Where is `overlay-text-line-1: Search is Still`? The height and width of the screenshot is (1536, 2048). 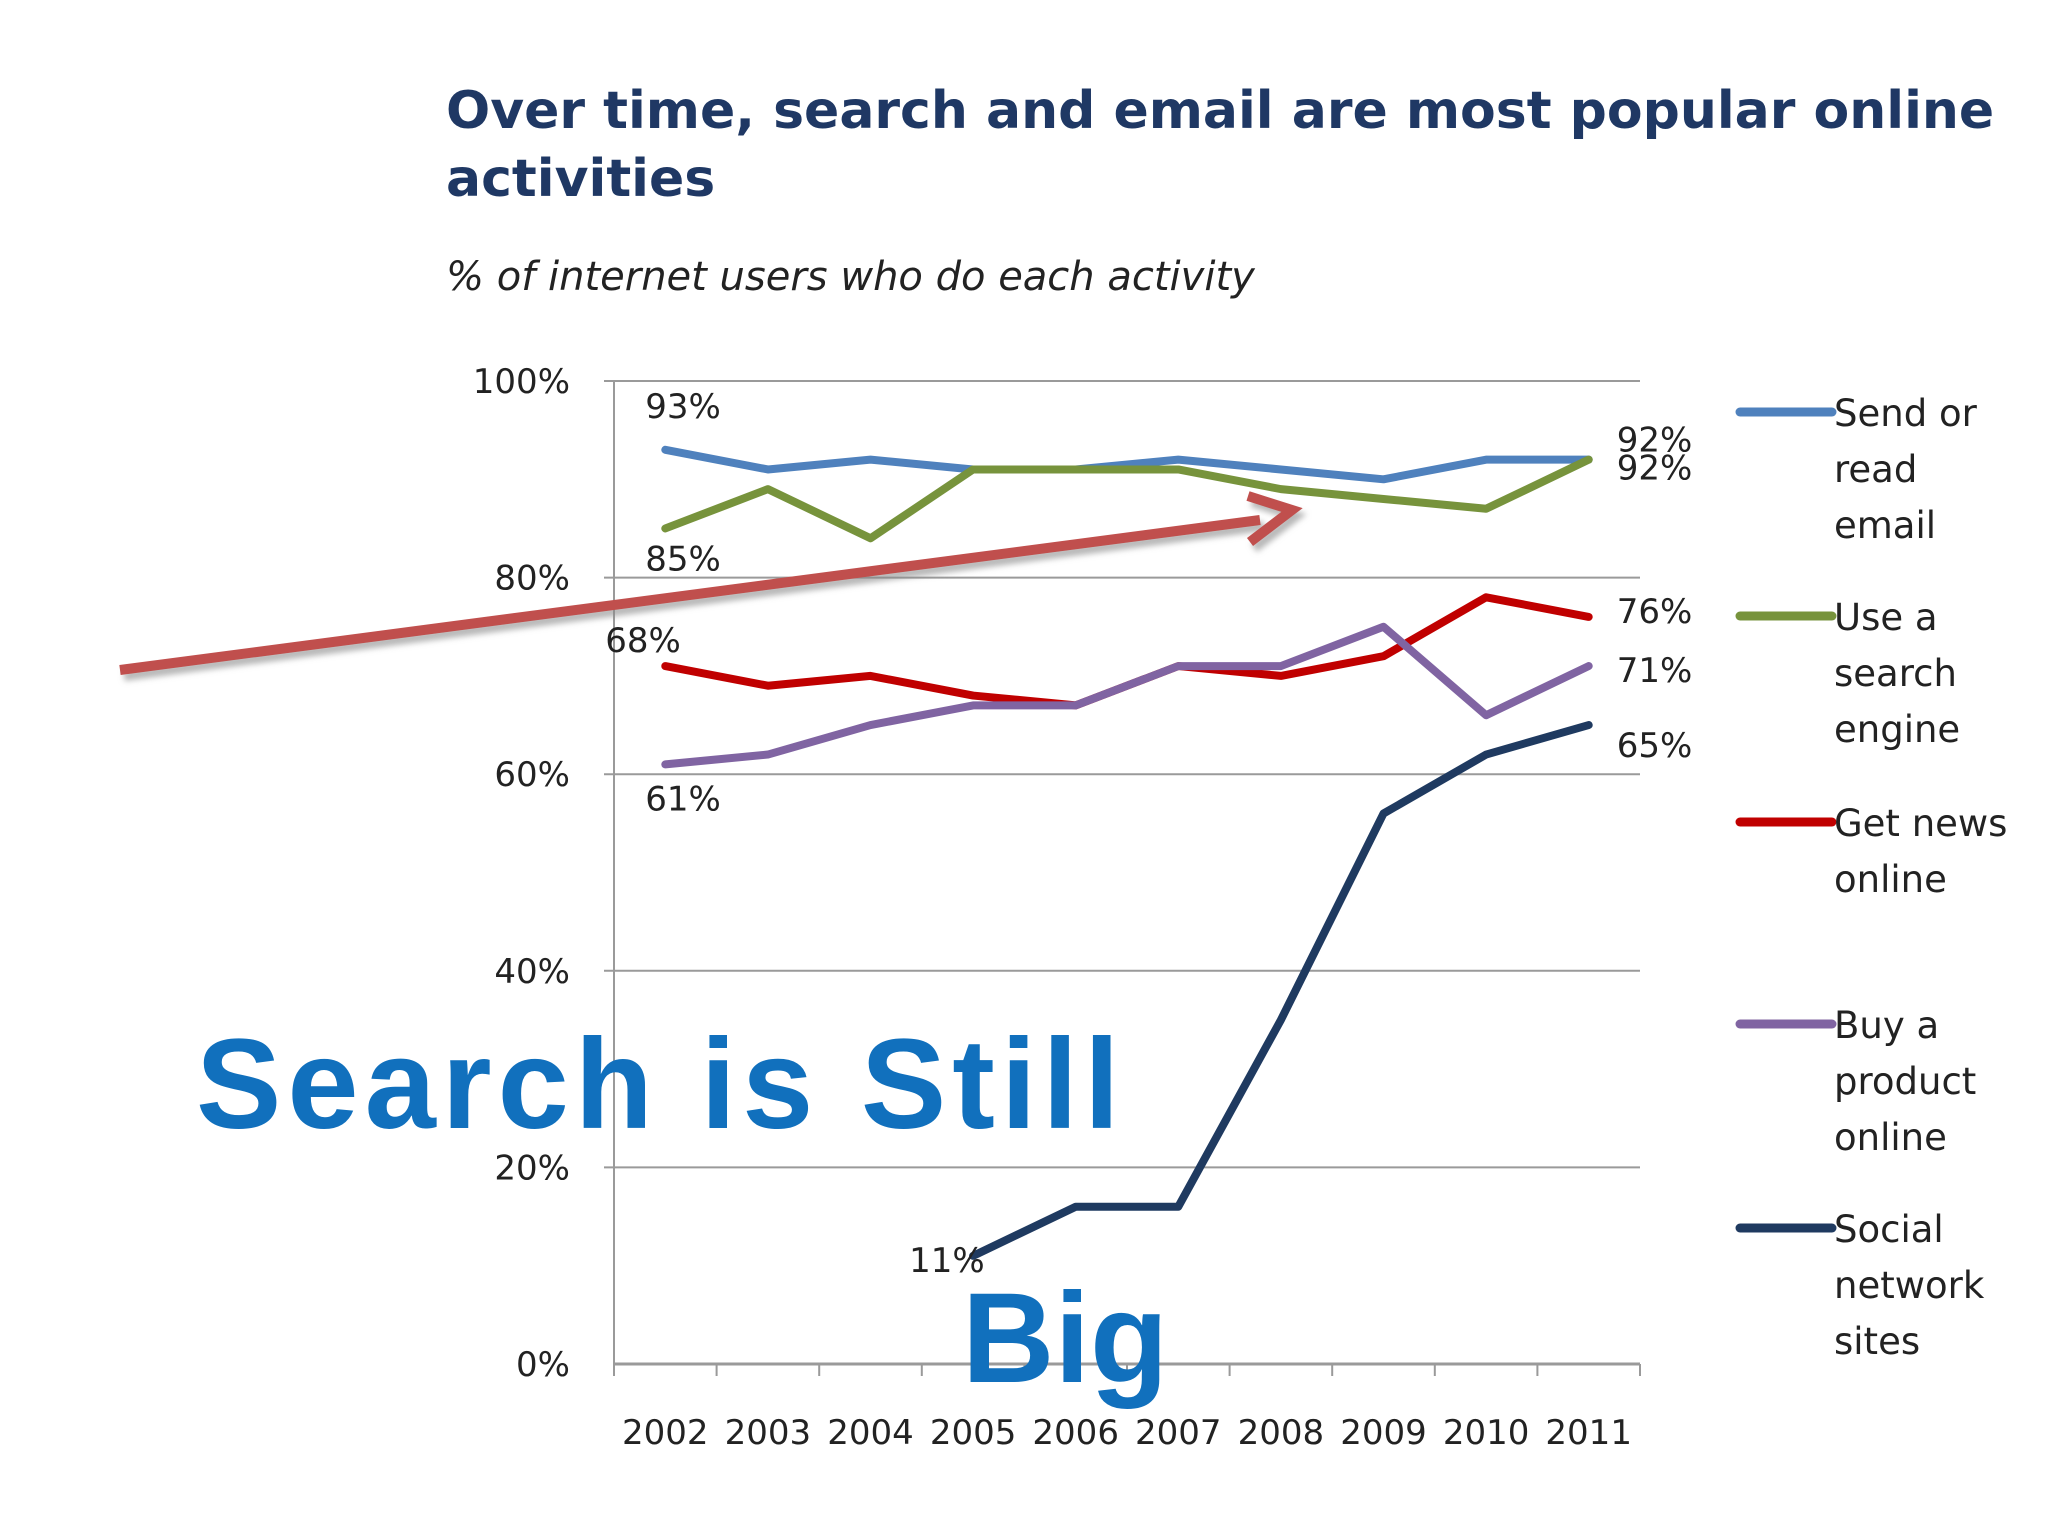
overlay-text-line-1: Search is Still is located at coordinates (661, 1084).